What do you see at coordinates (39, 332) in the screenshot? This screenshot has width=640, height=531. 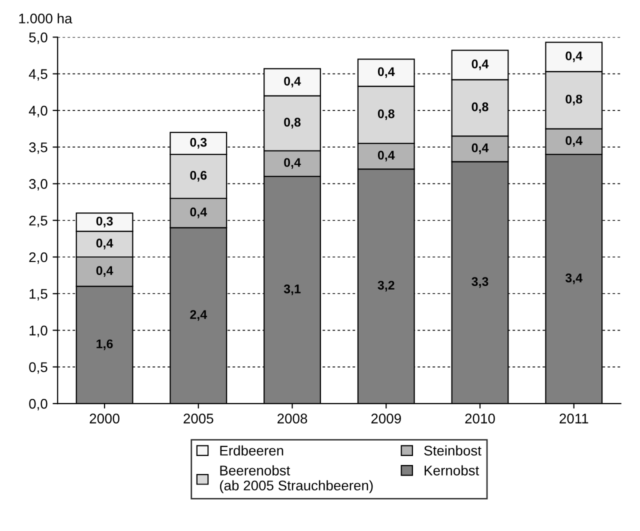 I see `y-tick-label: 1,0` at bounding box center [39, 332].